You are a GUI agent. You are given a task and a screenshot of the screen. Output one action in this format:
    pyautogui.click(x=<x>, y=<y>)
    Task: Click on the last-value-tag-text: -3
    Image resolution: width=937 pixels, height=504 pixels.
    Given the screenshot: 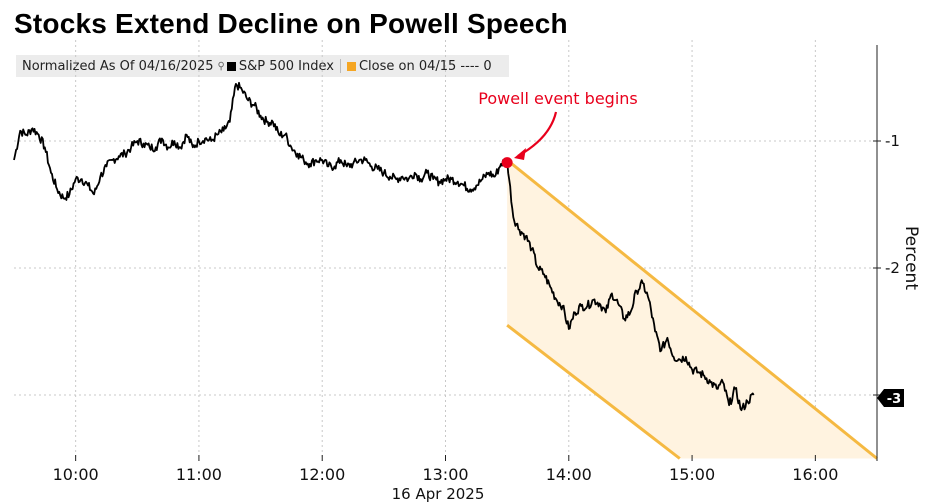 What is the action you would take?
    pyautogui.click(x=894, y=399)
    